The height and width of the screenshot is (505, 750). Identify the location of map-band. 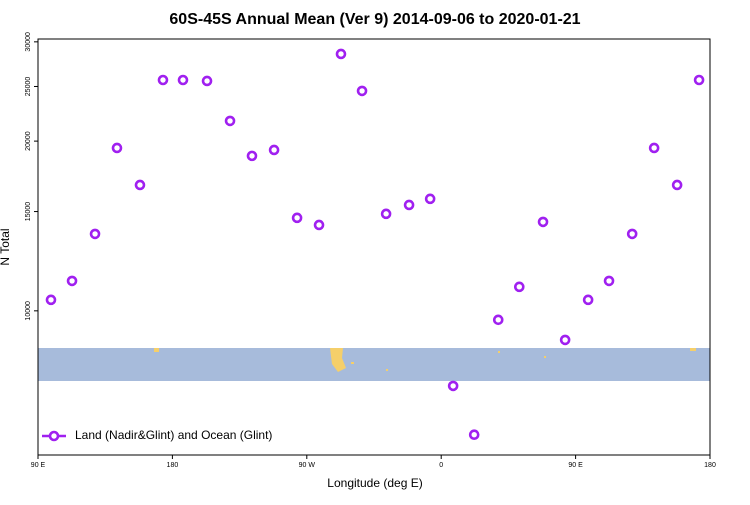
(374, 364).